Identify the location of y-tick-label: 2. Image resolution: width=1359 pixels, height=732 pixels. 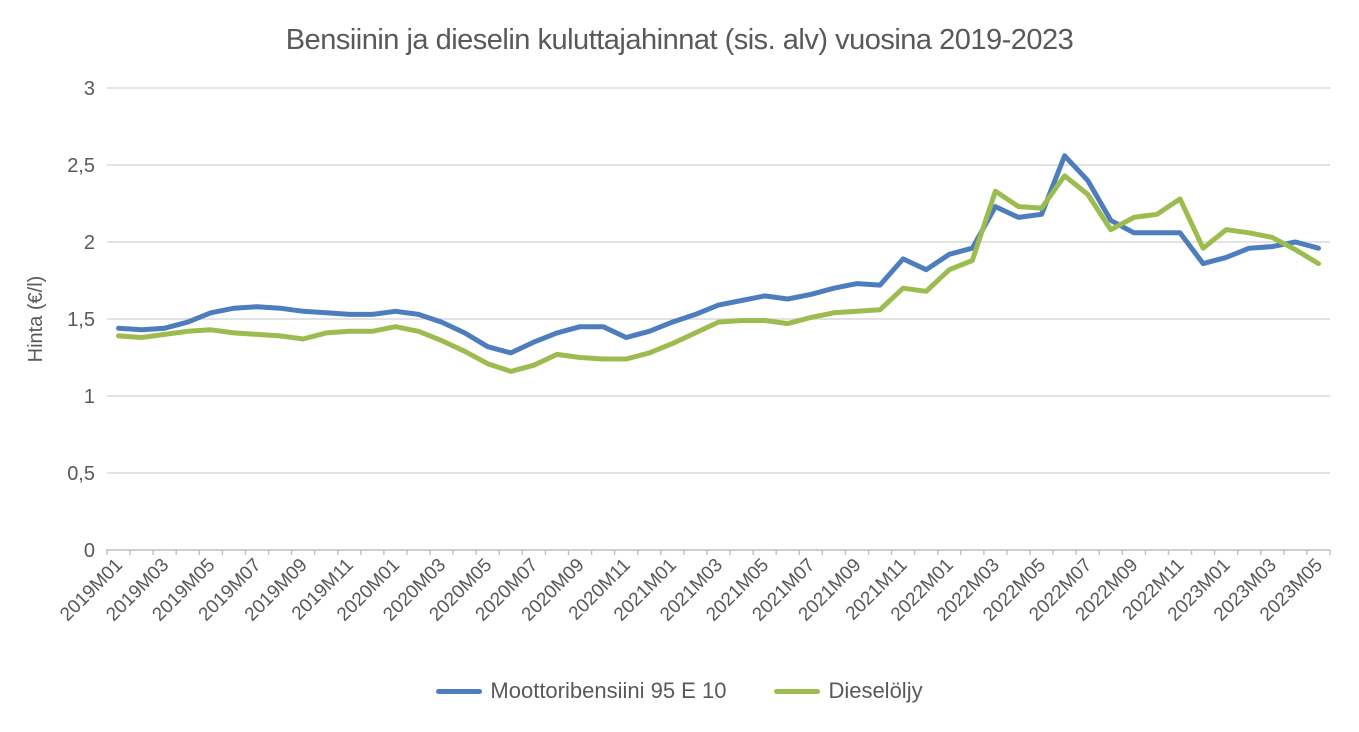
(89, 243).